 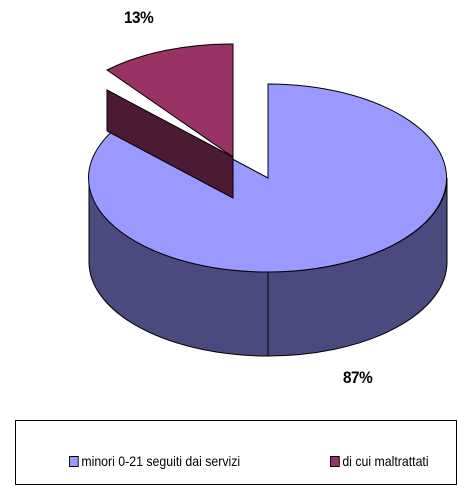 What do you see at coordinates (385, 461) in the screenshot?
I see `legend-label-maltrattati: di cui maltrattati` at bounding box center [385, 461].